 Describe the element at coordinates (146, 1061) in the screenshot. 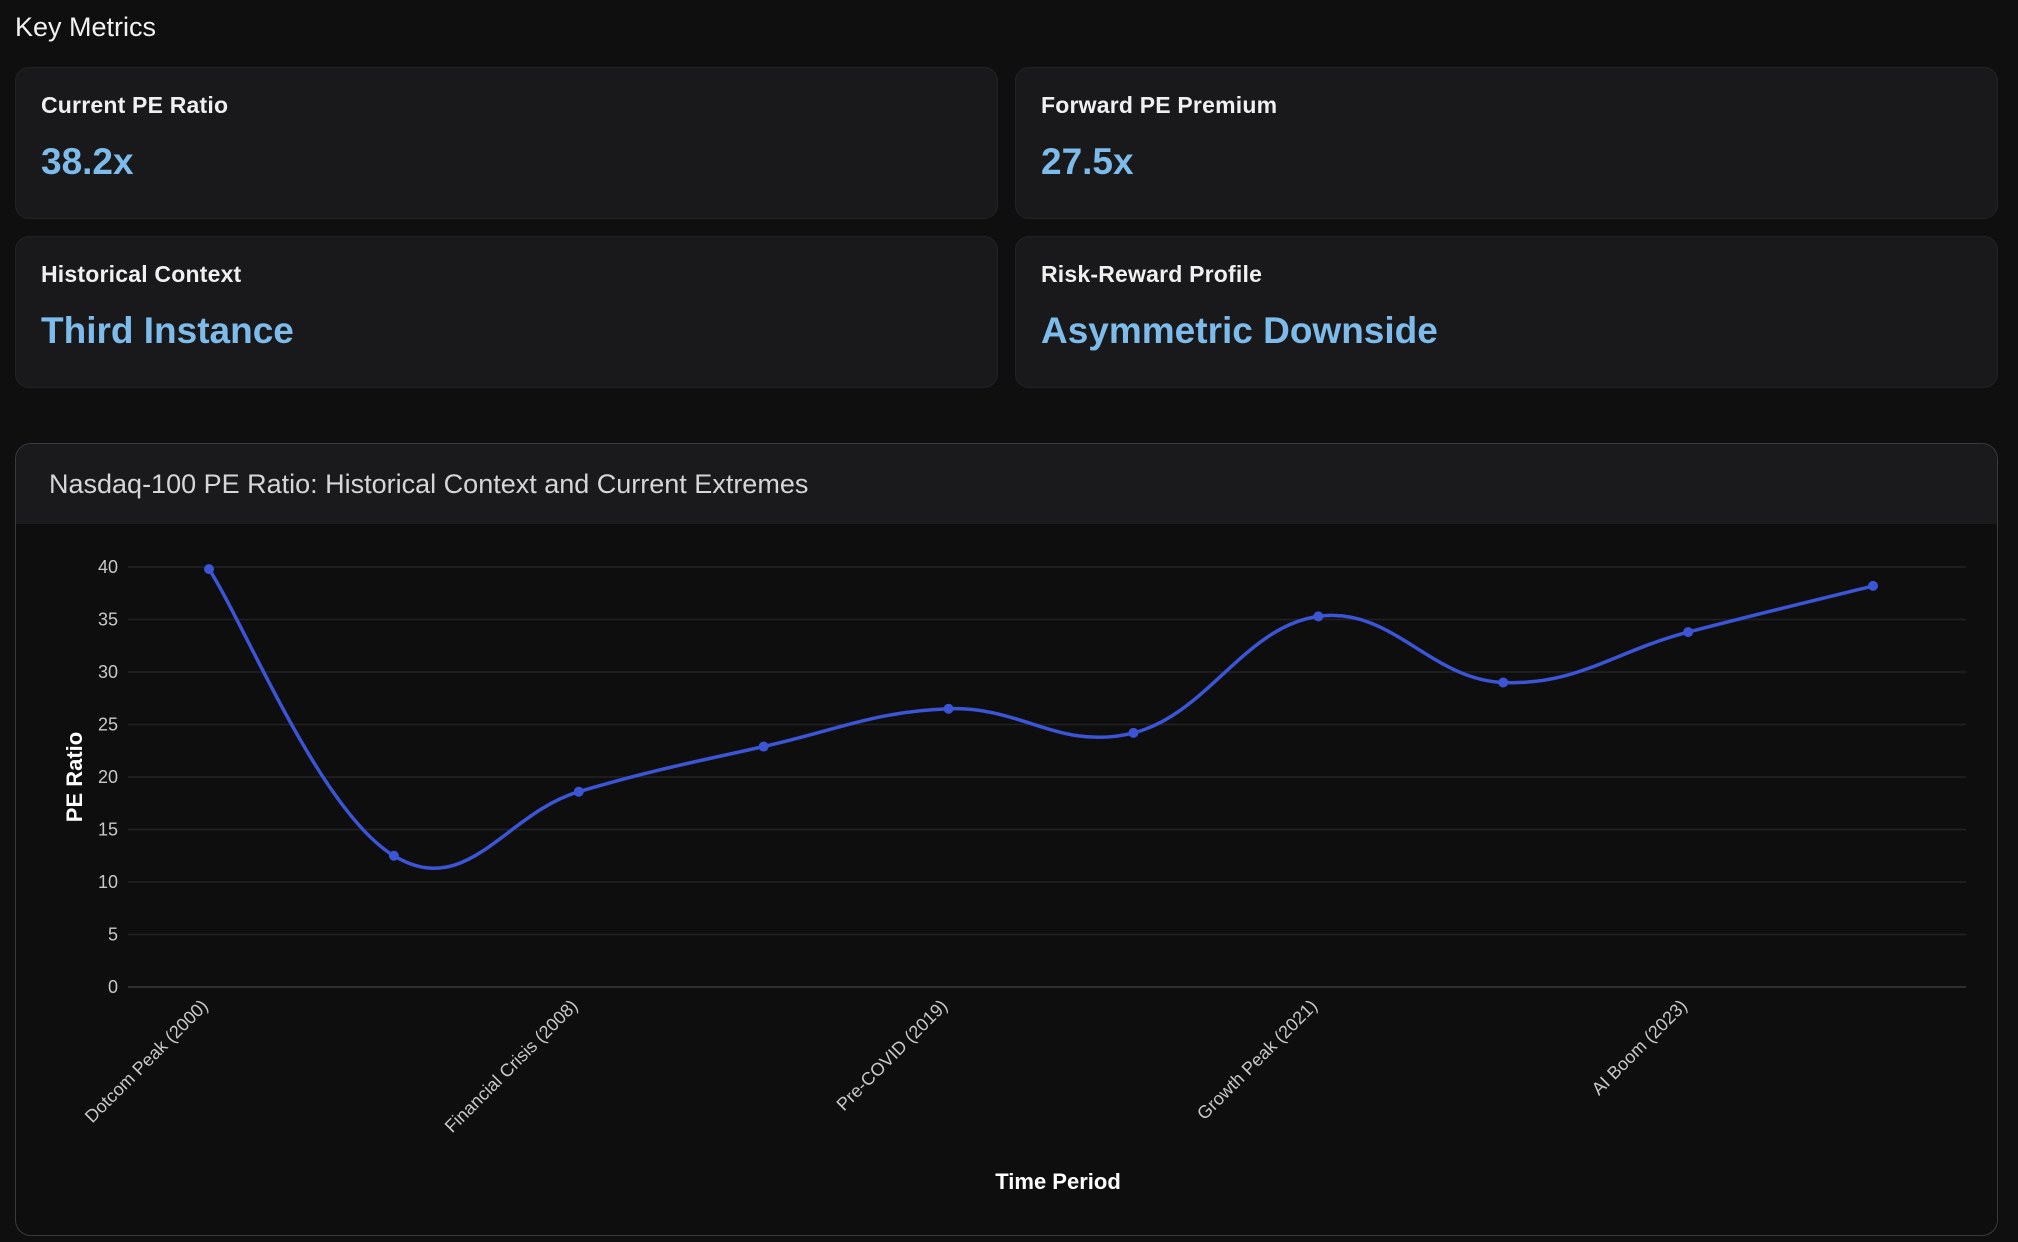

I see `x-tick-label: Dotcom Peak (2000)` at that location.